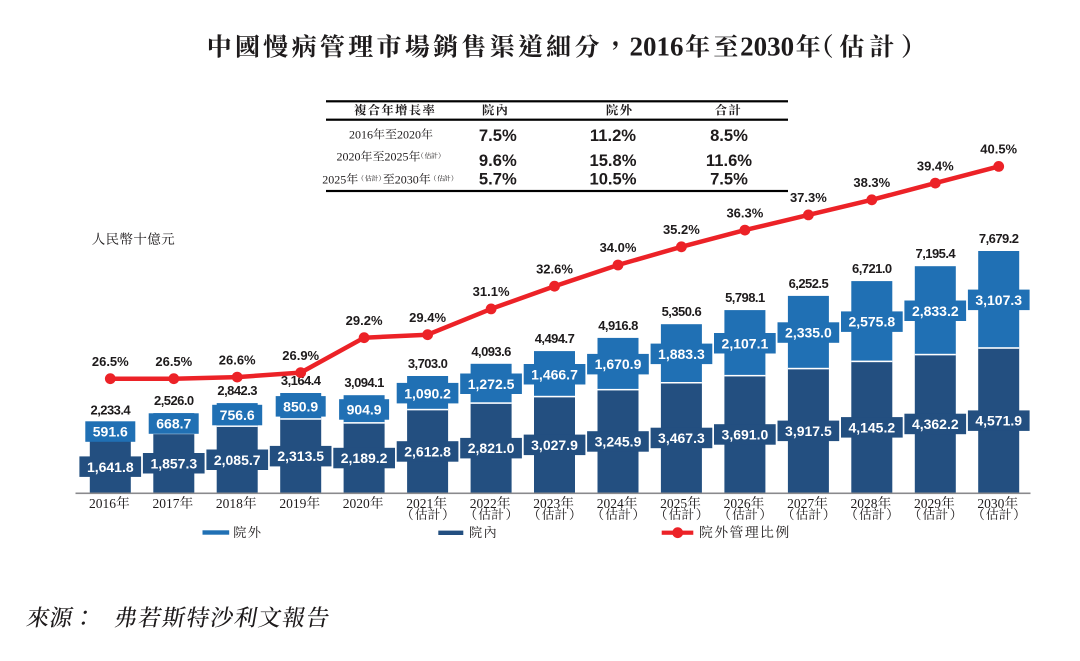  Describe the element at coordinates (612, 179) in the screenshot. I see `svg-text: 10.5%` at that location.